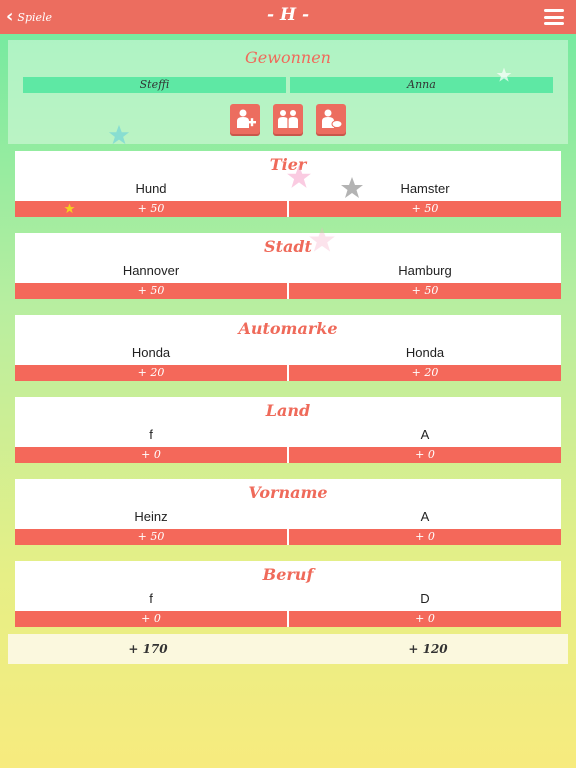 This screenshot has height=768, width=576. I want to click on total-player-2: + 120, so click(428, 649).